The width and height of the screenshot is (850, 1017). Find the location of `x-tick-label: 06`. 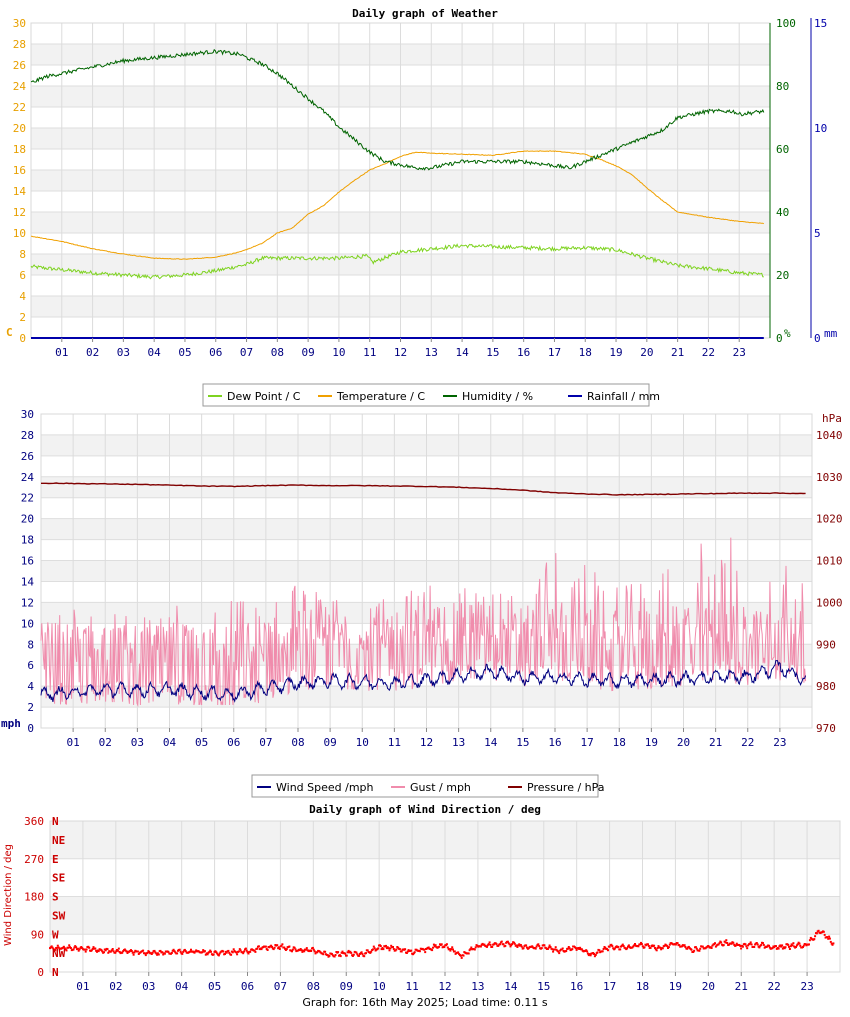

x-tick-label: 06 is located at coordinates (233, 742).